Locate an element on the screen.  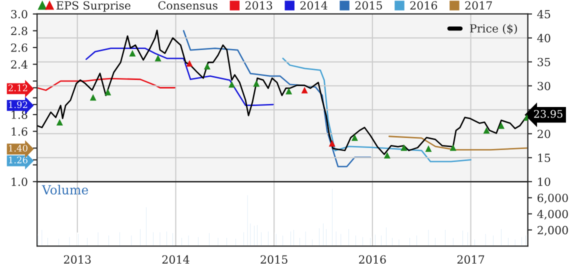
y-tick-label: 1.8 is located at coordinates (20, 114).